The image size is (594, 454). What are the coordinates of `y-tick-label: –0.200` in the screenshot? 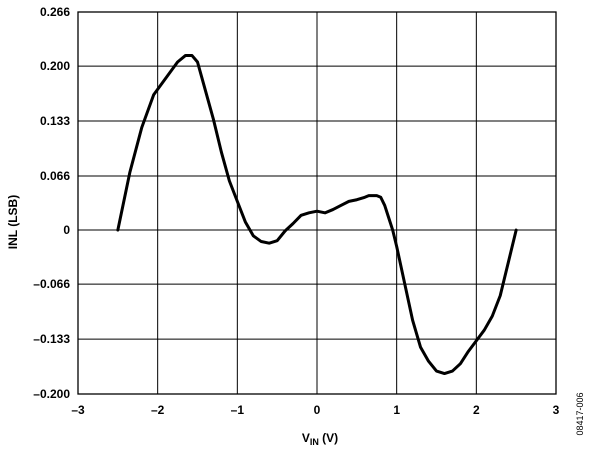 It's located at (51, 394).